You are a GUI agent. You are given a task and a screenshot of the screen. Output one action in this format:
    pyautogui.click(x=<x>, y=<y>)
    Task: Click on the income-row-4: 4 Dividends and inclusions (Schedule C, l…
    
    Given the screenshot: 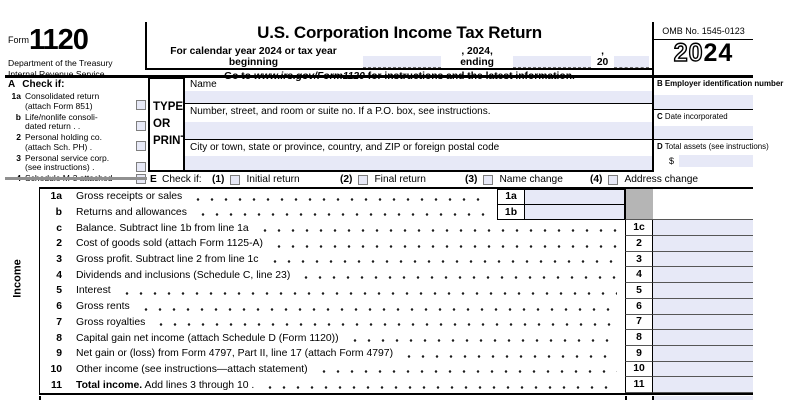 What is the action you would take?
    pyautogui.click(x=396, y=275)
    